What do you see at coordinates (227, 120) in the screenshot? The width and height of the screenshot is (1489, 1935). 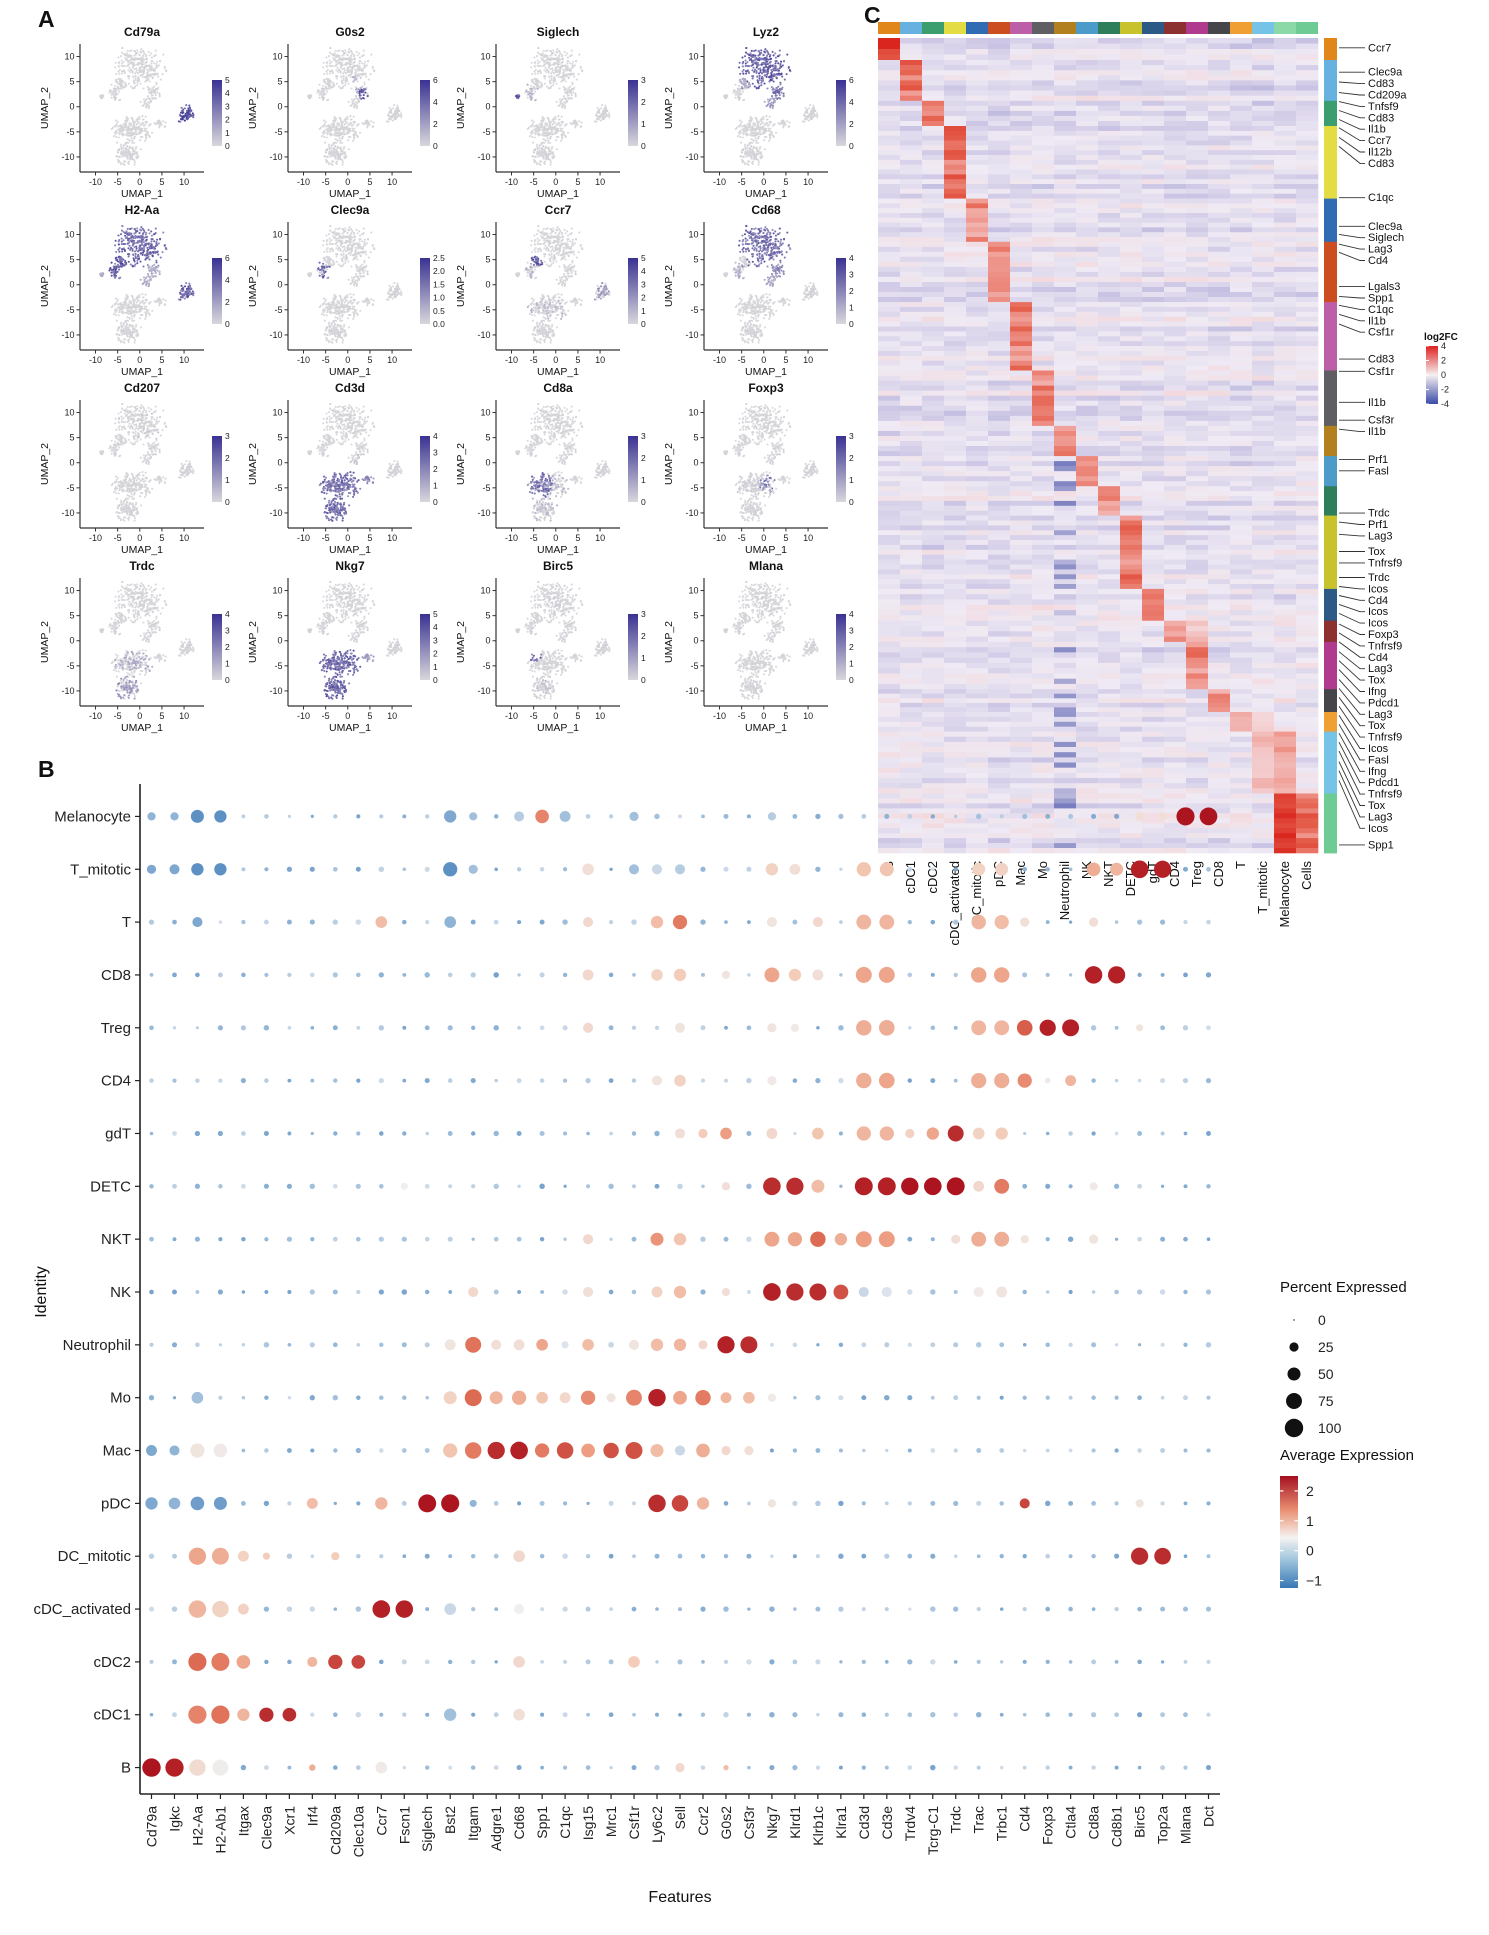 I see `colorbar-tick-label: 2` at bounding box center [227, 120].